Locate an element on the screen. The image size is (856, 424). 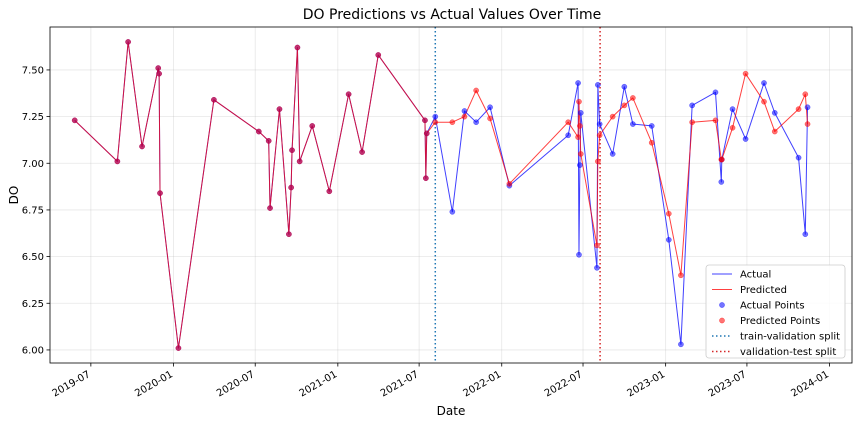
legend-label: Actual is located at coordinates (755, 275).